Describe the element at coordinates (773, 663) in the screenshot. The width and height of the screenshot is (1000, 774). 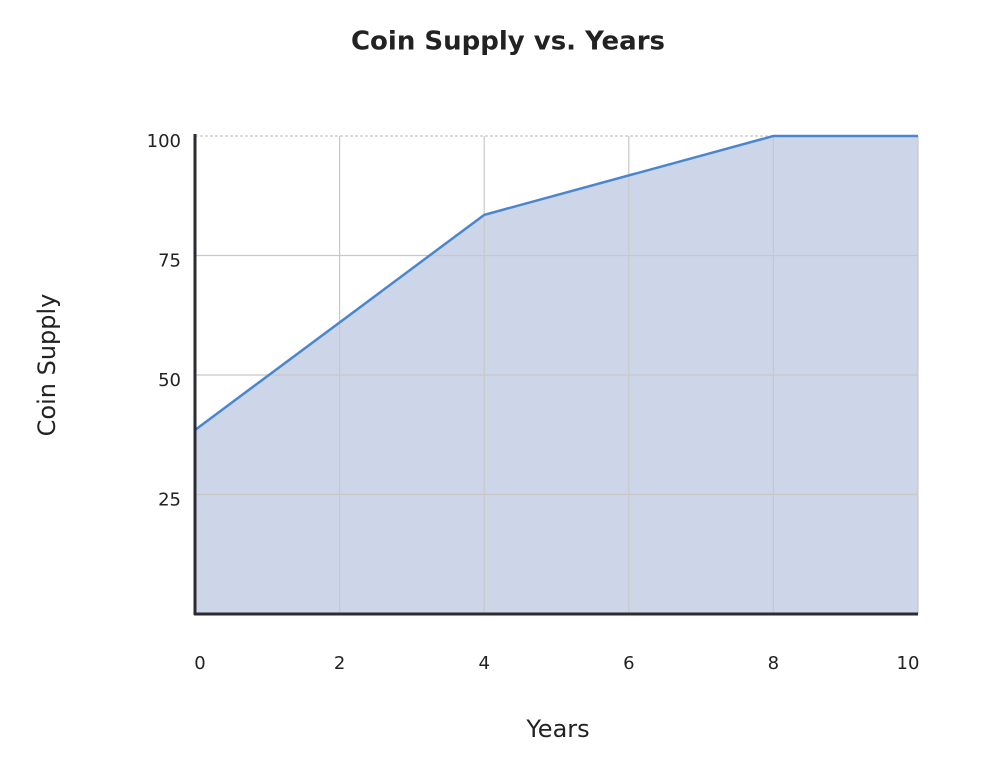
I see `x-tick-label: 8` at that location.